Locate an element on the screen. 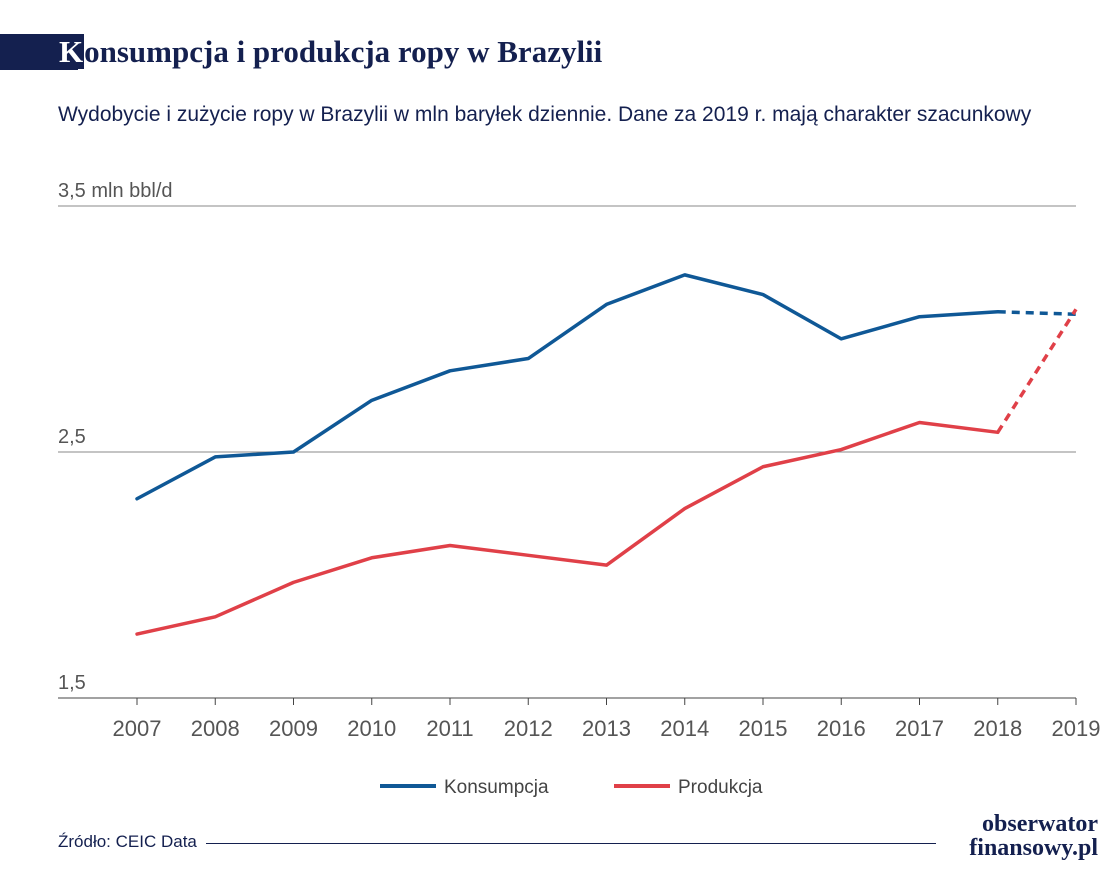  footer-divider is located at coordinates (571, 843).